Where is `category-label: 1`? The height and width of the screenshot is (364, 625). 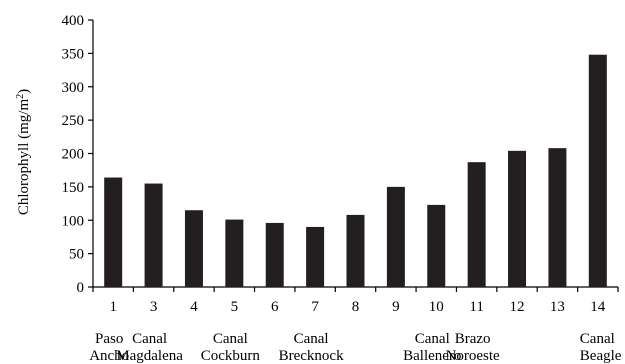
category-label: 1 is located at coordinates (113, 307).